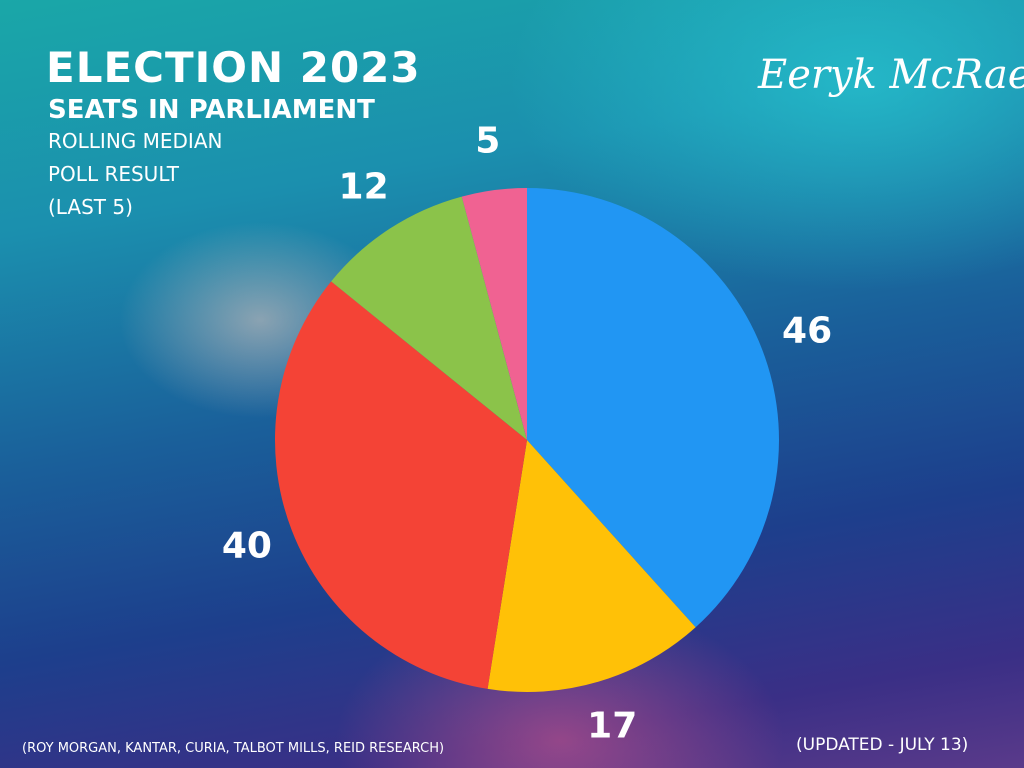 The height and width of the screenshot is (768, 1024). Describe the element at coordinates (211, 110) in the screenshot. I see `chart-subtitle: SEATS IN PARLIAMENT` at that location.